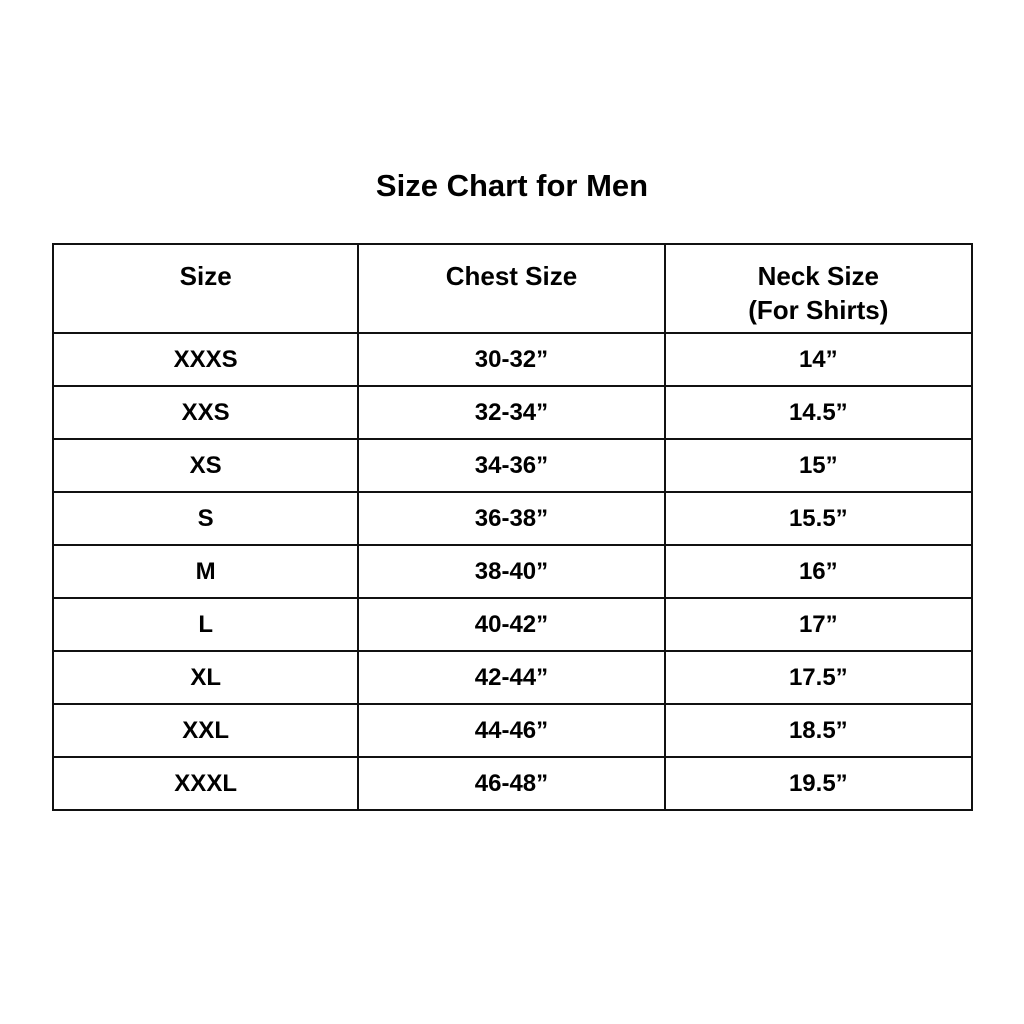 The width and height of the screenshot is (1024, 1024). I want to click on table-row: S 36-38” 15.5”, so click(512, 518).